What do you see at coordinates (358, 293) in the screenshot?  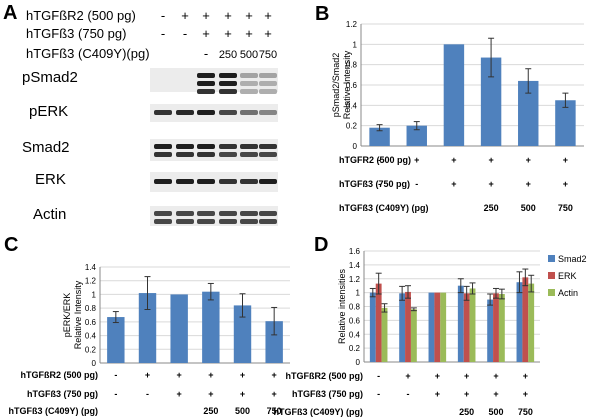 I see `y-tick-label: 1` at bounding box center [358, 293].